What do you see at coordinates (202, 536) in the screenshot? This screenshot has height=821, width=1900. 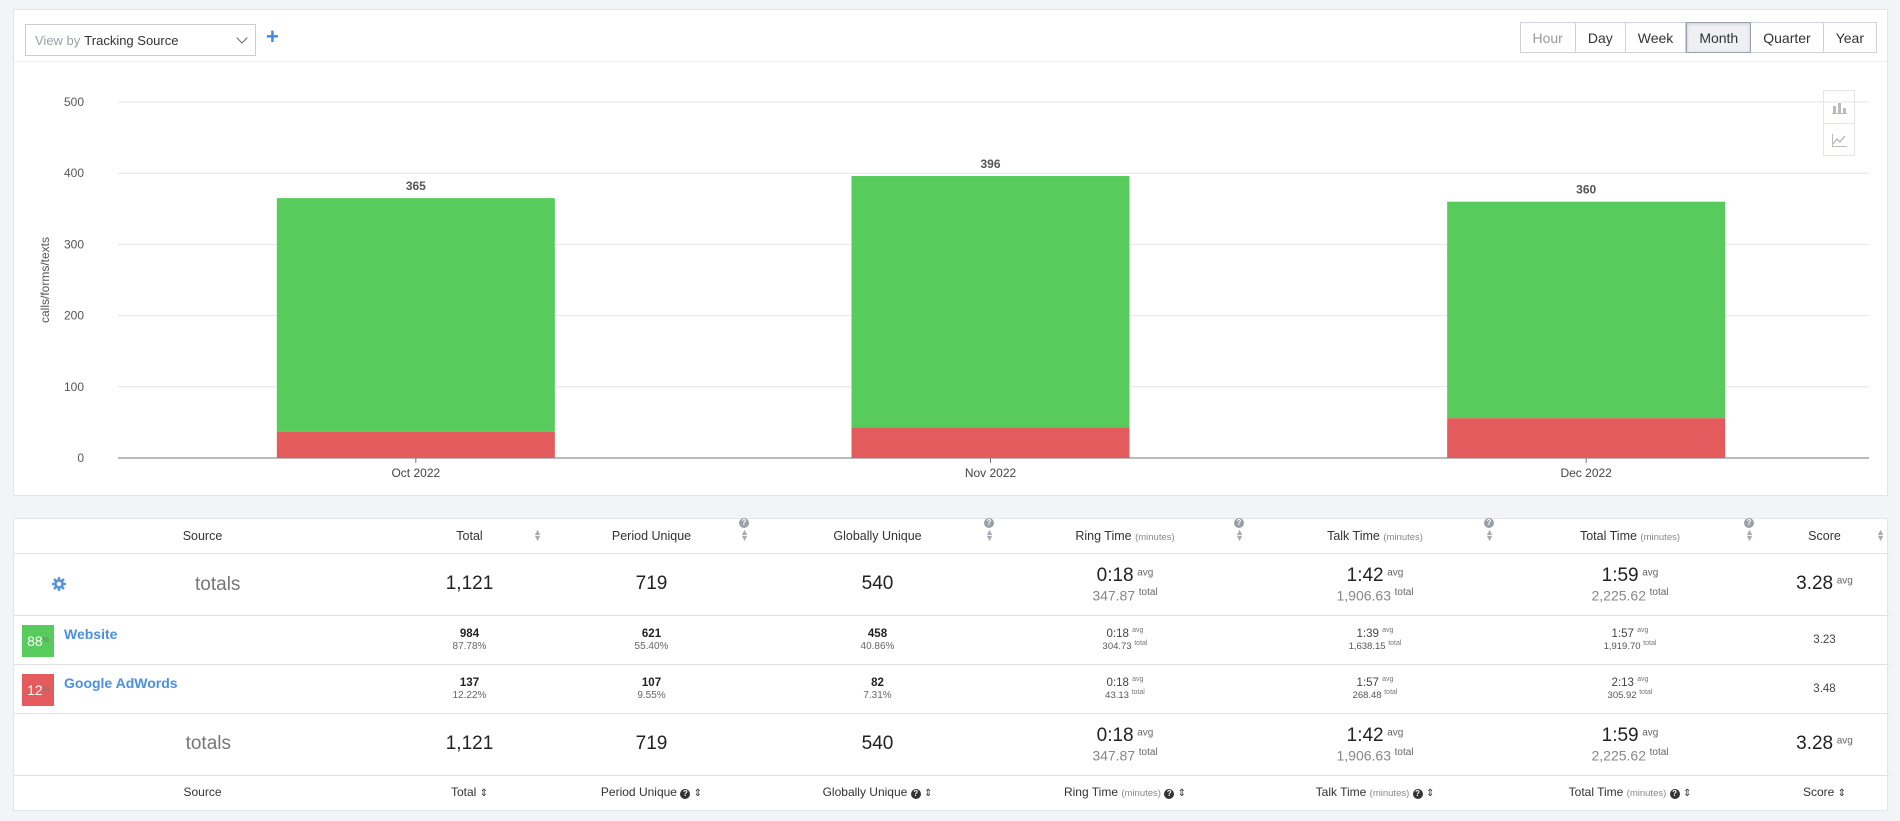 I see `col-source: Source` at bounding box center [202, 536].